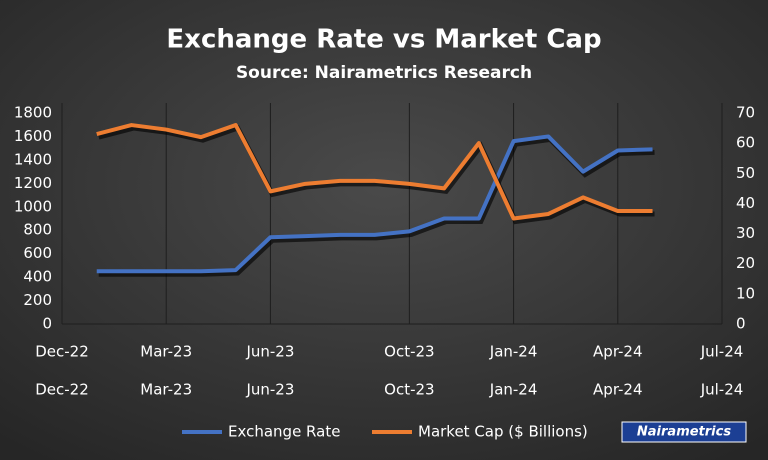 This screenshot has width=768, height=460. What do you see at coordinates (513, 390) in the screenshot?
I see `x2-tick-label: Jan-24` at bounding box center [513, 390].